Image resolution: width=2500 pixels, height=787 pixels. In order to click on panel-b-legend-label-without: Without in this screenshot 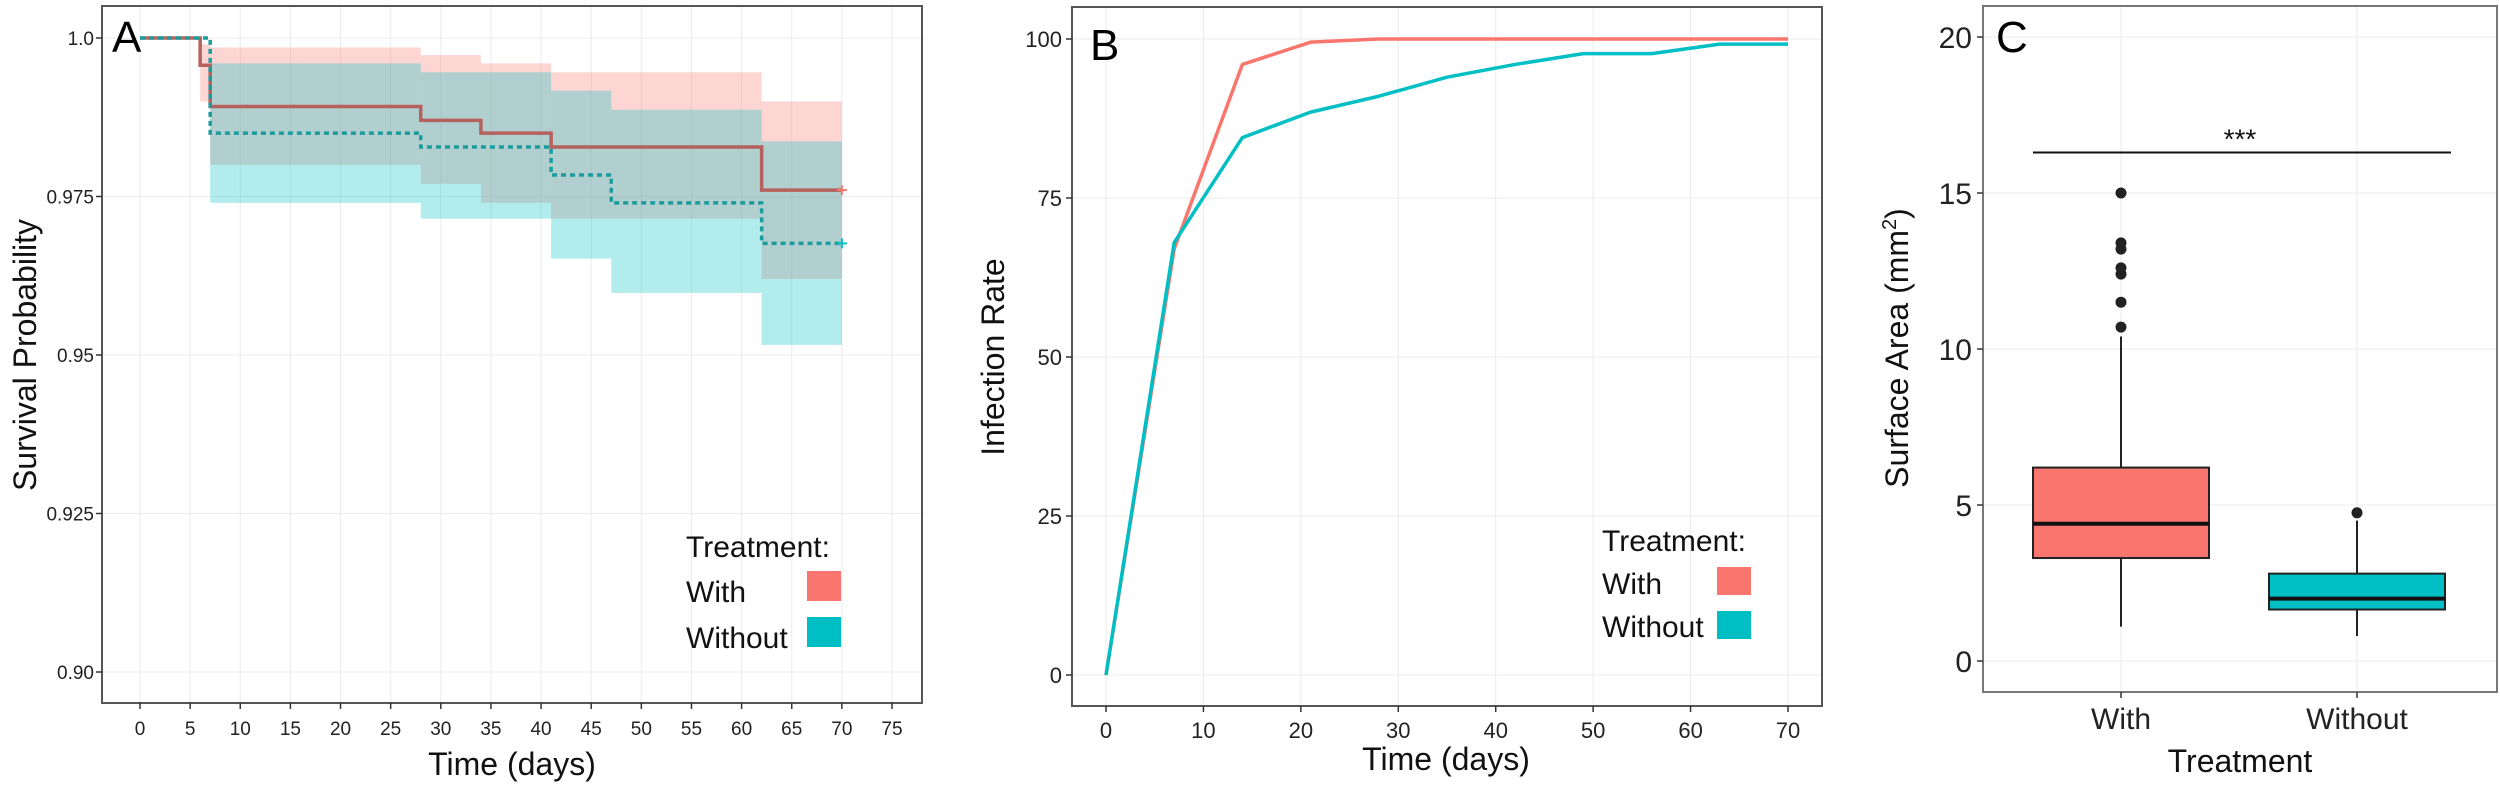, I will do `click(1653, 627)`.